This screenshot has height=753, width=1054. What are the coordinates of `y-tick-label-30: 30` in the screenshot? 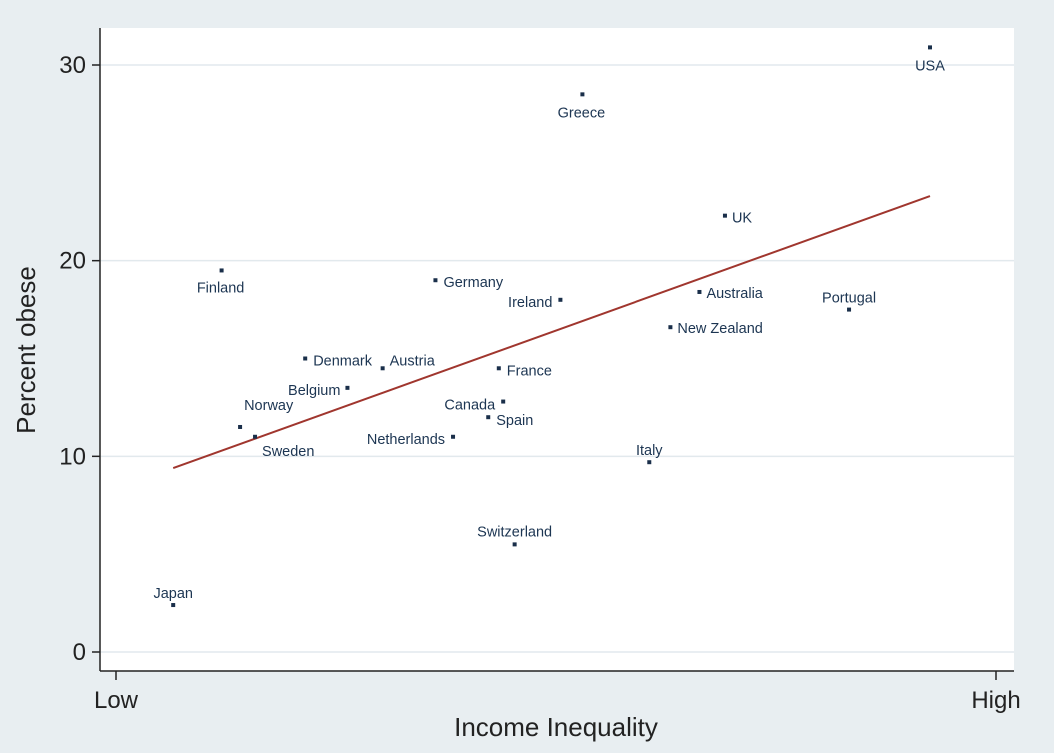 It's located at (72, 65).